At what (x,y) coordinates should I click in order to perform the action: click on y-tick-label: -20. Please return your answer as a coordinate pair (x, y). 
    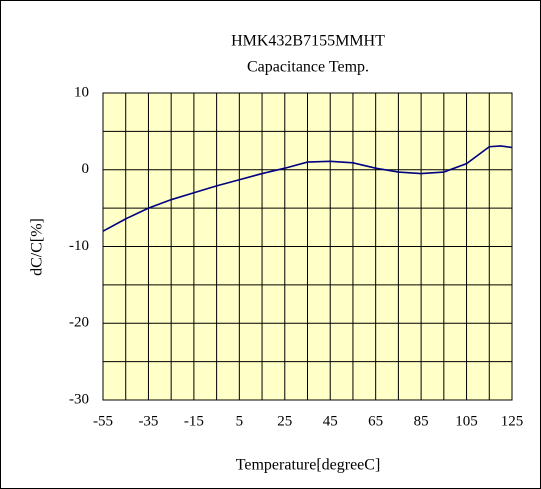
    Looking at the image, I should click on (79, 323).